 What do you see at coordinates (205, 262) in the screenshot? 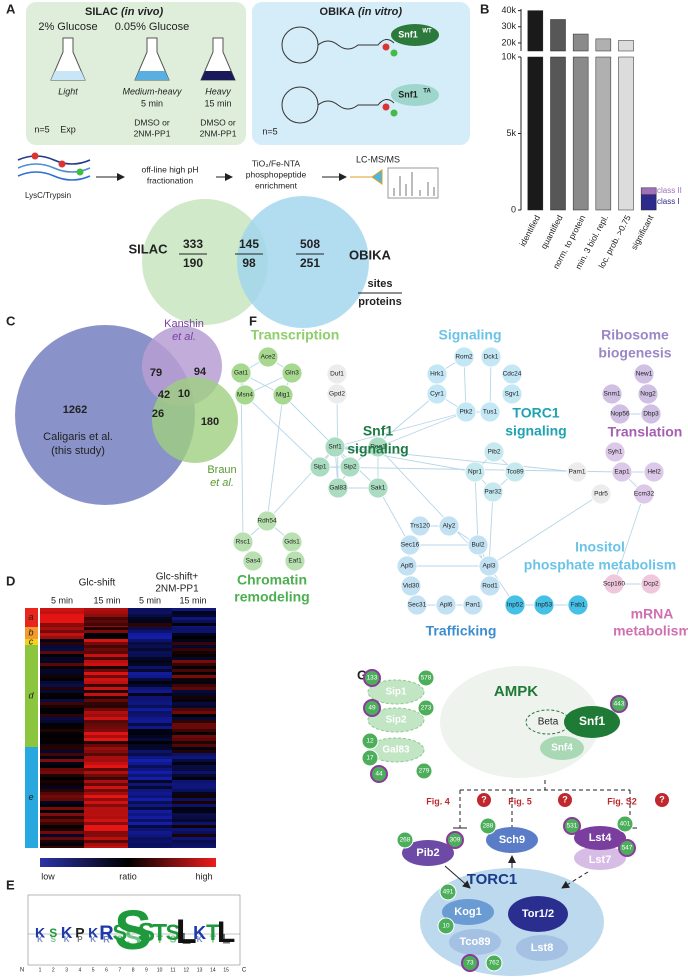
I see `venn-silac` at bounding box center [205, 262].